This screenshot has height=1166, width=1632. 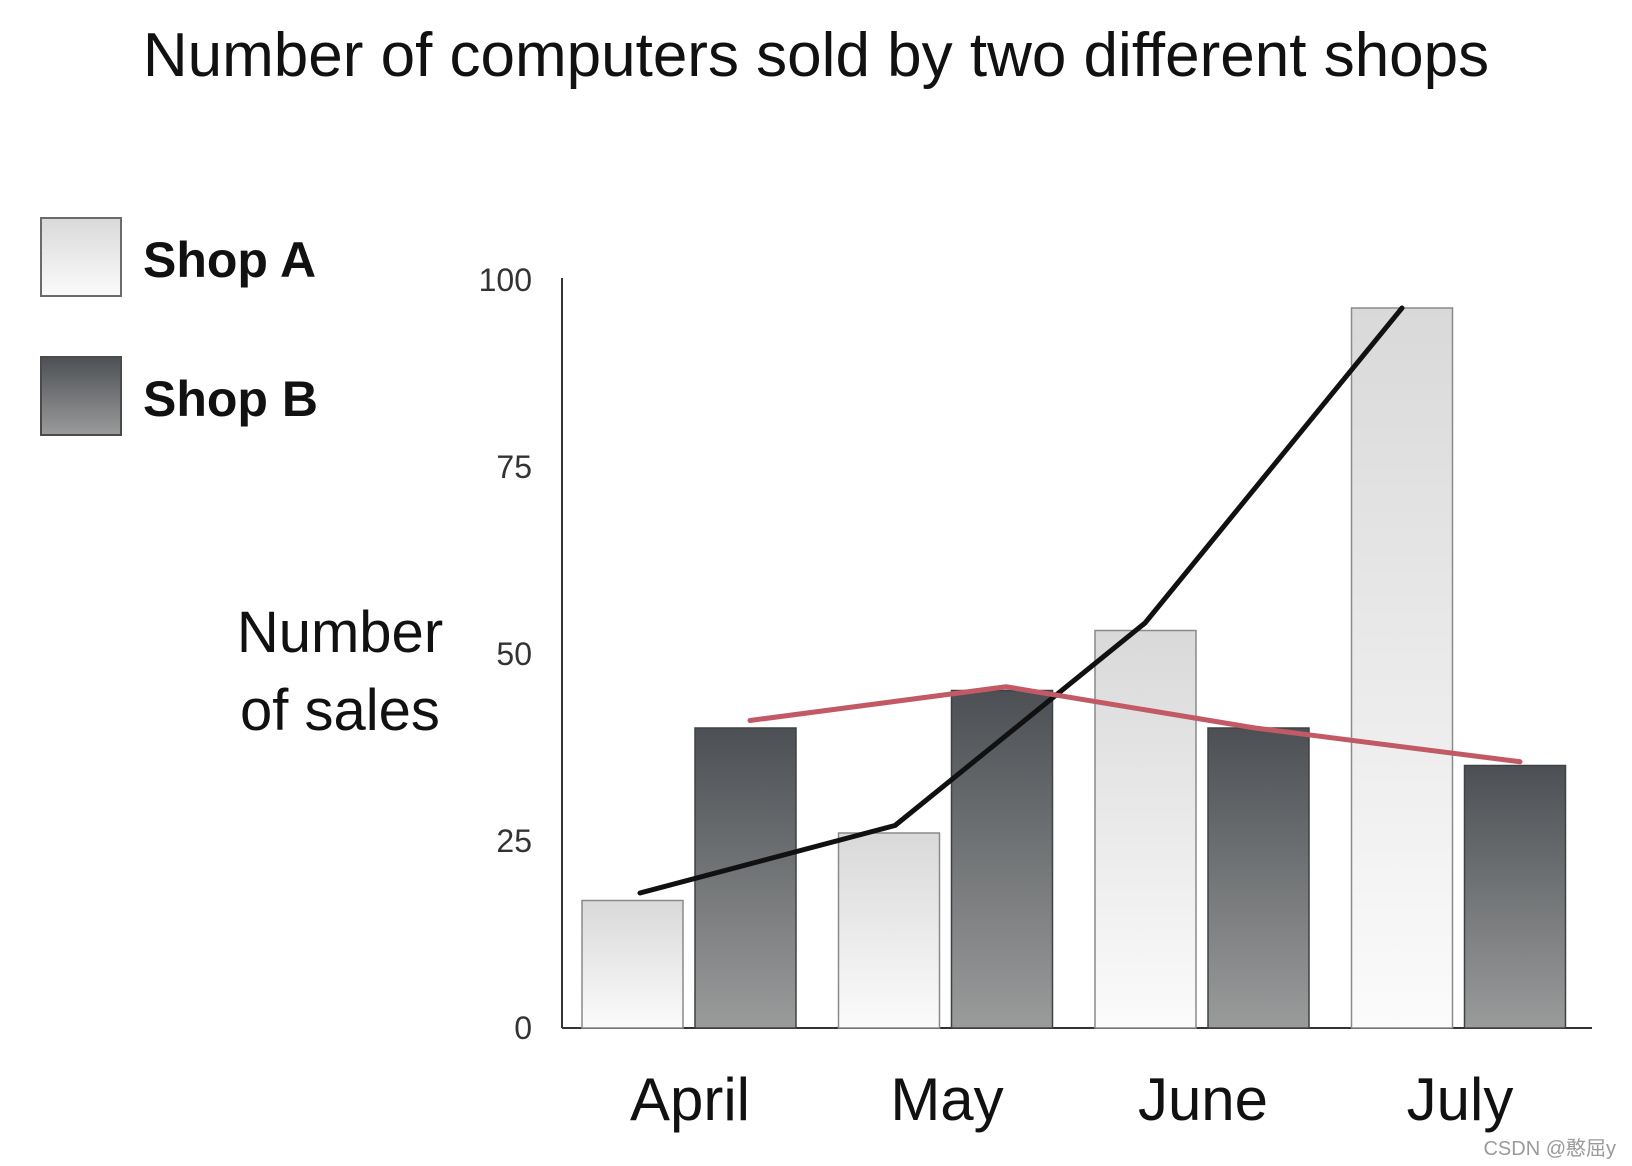 I want to click on x-tick-label-june: June, so click(x=1203, y=1099).